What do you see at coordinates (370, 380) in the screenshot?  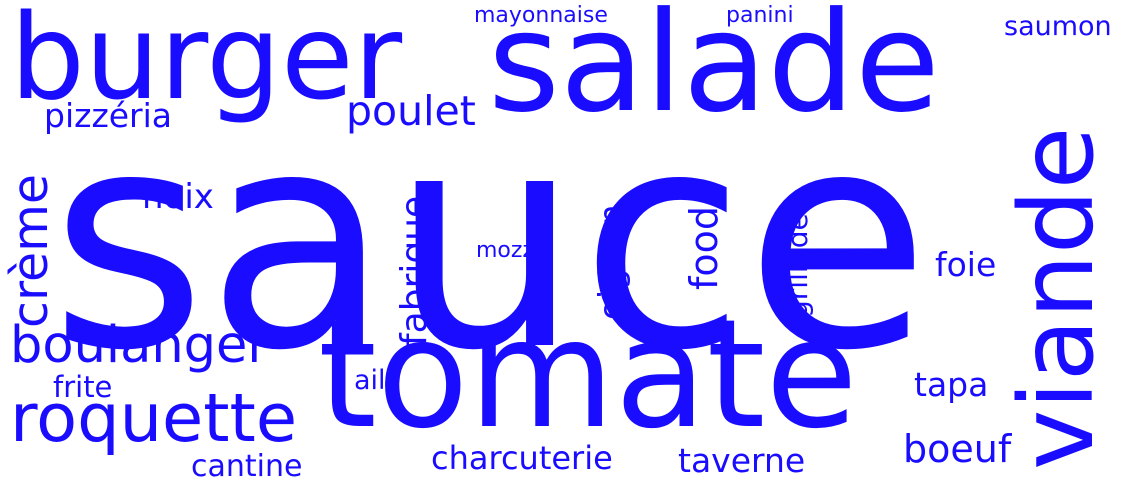 I see `word-ail: ail` at bounding box center [370, 380].